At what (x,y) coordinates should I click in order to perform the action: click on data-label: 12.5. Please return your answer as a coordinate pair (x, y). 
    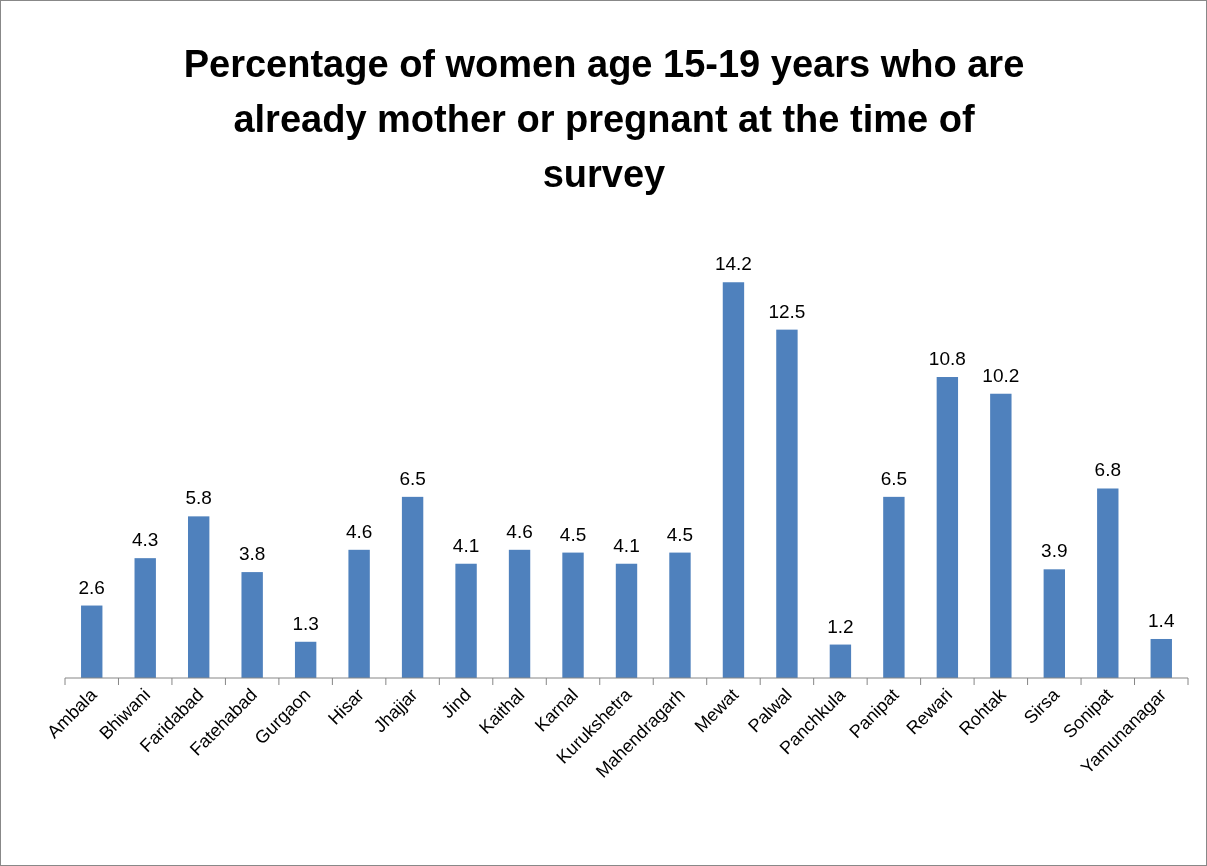
    Looking at the image, I should click on (787, 311).